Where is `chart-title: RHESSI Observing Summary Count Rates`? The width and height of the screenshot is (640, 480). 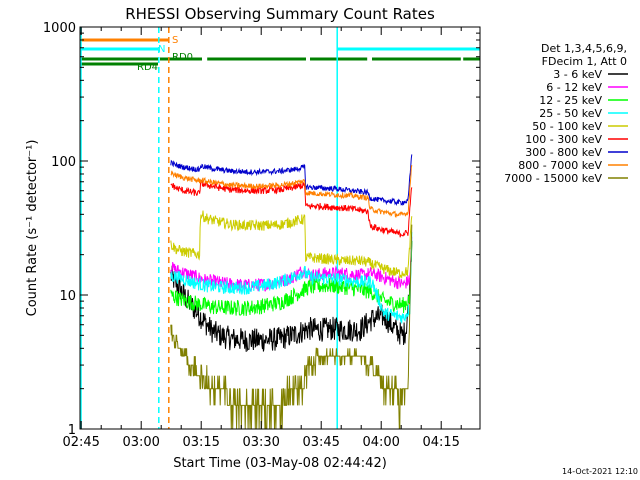 chart-title: RHESSI Observing Summary Count Rates is located at coordinates (280, 14).